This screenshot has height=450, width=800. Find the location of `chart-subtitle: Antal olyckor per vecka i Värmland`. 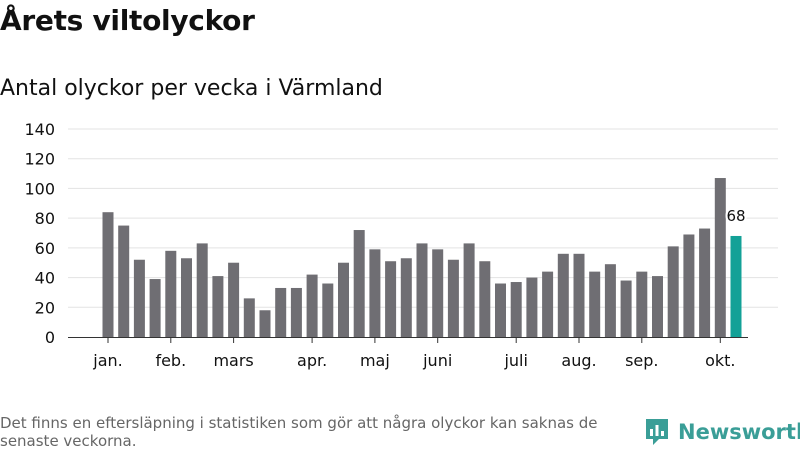

chart-subtitle: Antal olyckor per vecka i Värmland is located at coordinates (191, 88).